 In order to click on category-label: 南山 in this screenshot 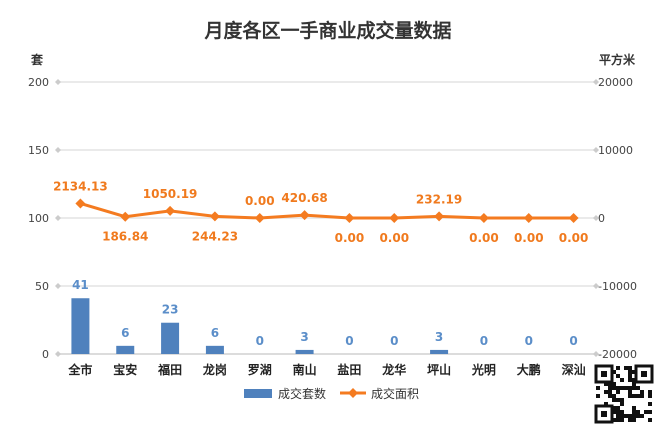, I will do `click(305, 369)`.